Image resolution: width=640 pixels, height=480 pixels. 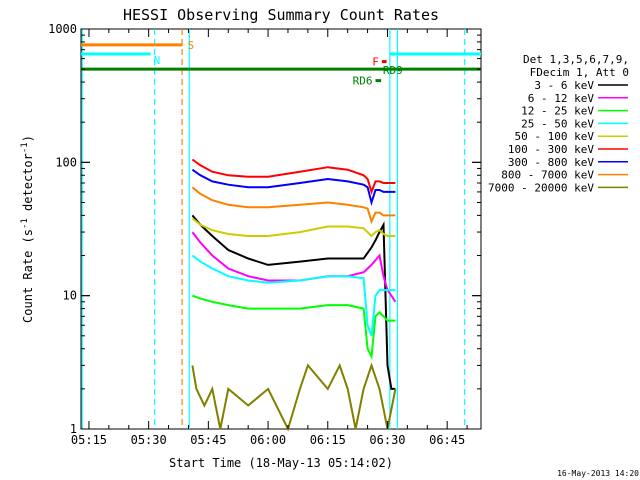 What do you see at coordinates (576, 59) in the screenshot?
I see `legend-header-line-1: Det 1,3,5,6,7,9,` at bounding box center [576, 59].